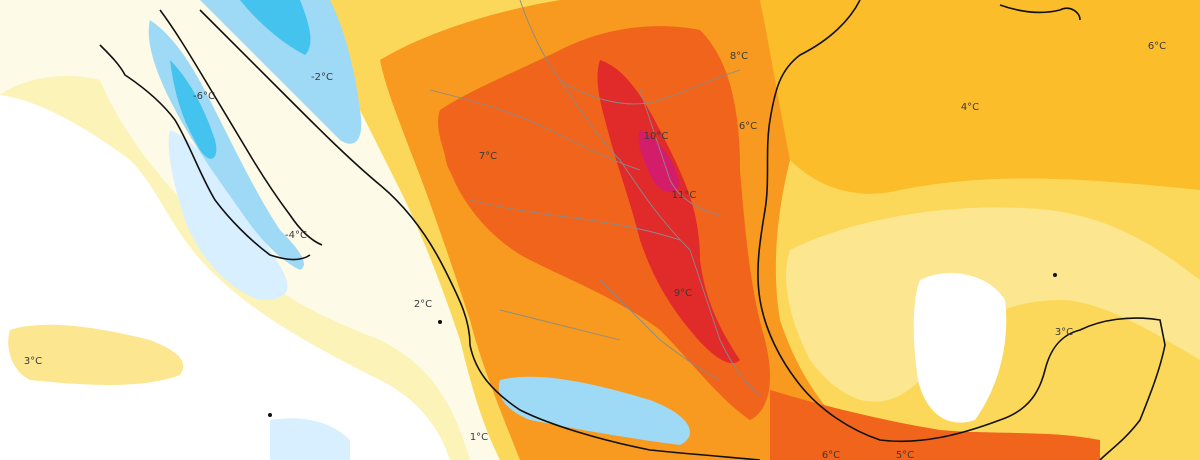 The image size is (1200, 460). I want to click on interior-hottest-core, so click(668, 212).